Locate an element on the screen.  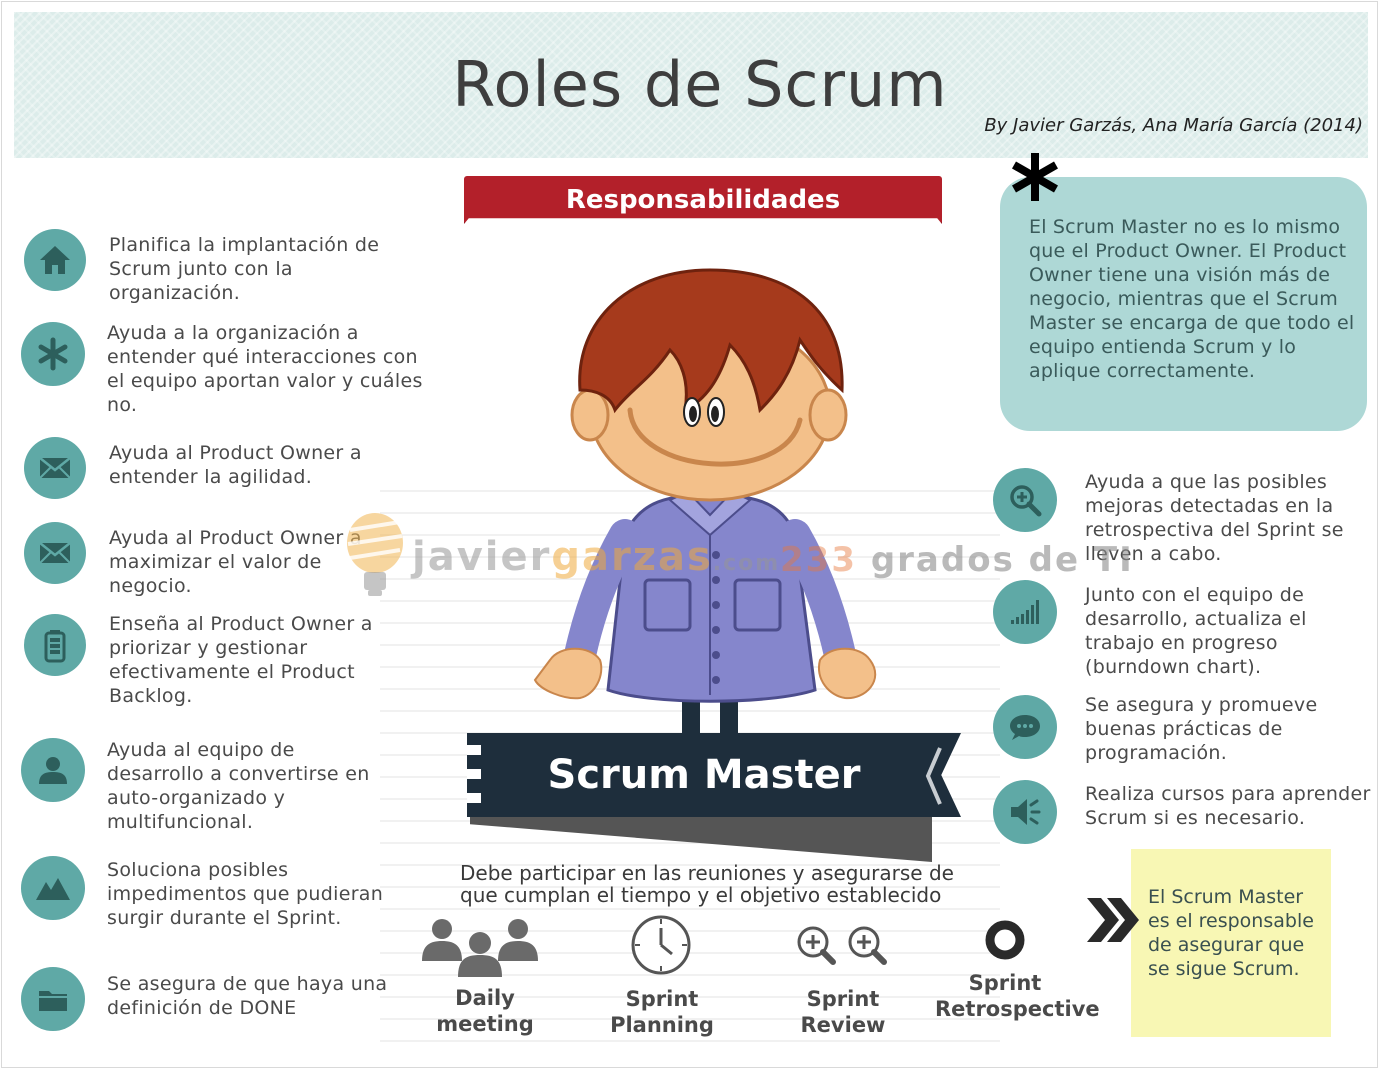
chevron-left-icon is located at coordinates (933, 776).